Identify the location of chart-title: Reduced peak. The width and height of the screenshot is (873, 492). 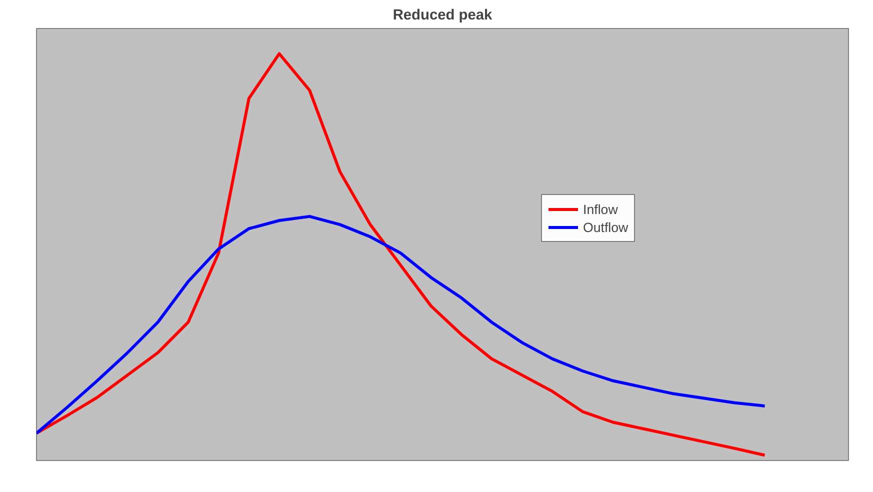
(443, 16).